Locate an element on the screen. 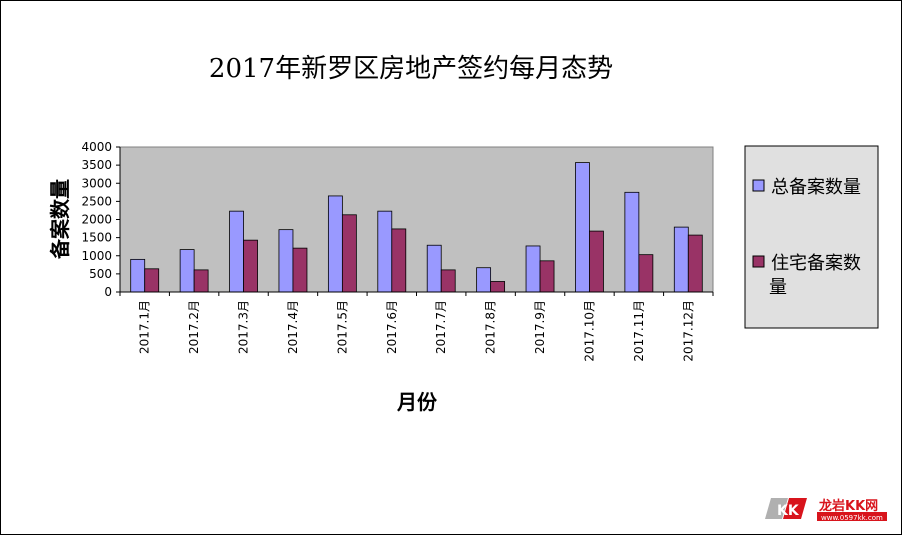  x-tick-label: 2017.4月 is located at coordinates (293, 327).